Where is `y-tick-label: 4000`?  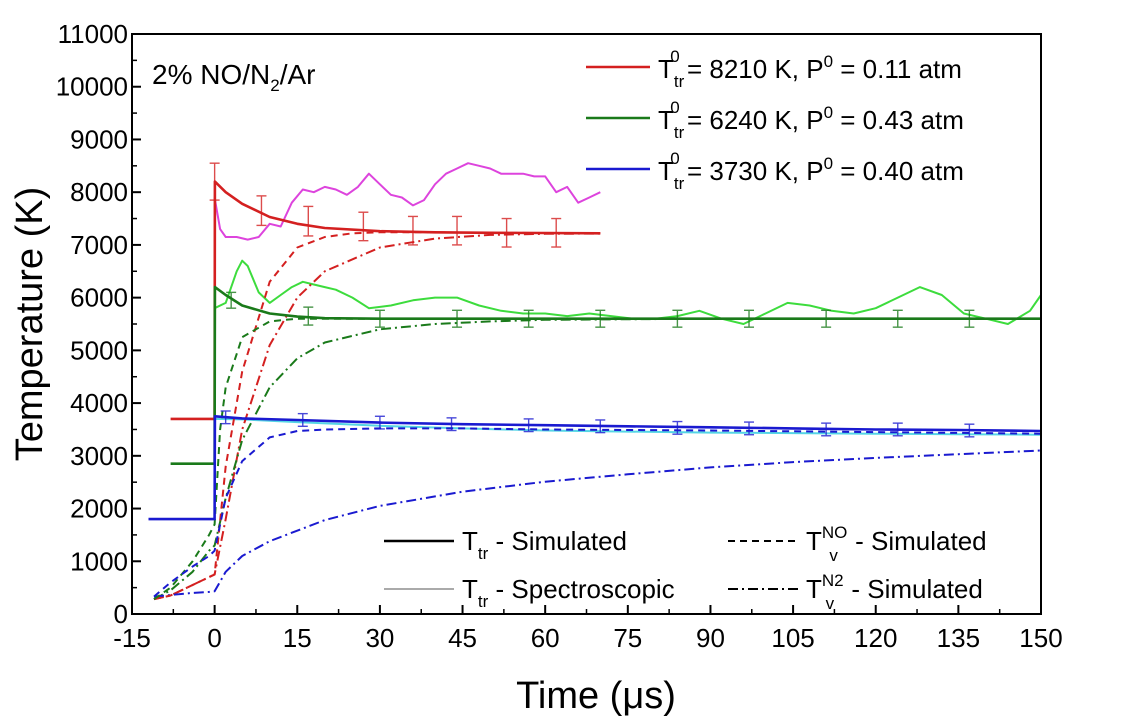
y-tick-label: 4000 is located at coordinates (99, 403).